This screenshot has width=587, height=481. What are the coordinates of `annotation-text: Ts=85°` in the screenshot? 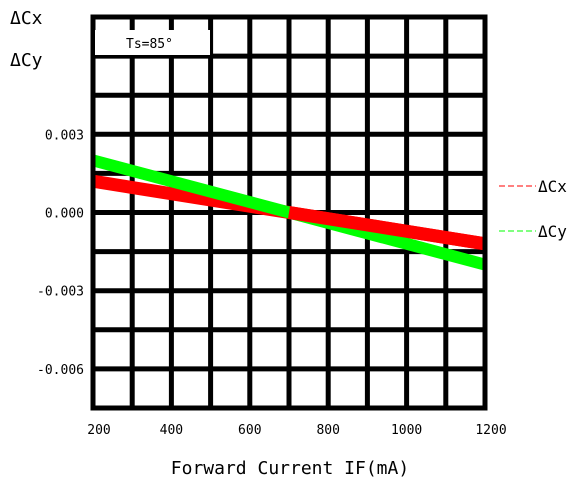 It's located at (149, 44).